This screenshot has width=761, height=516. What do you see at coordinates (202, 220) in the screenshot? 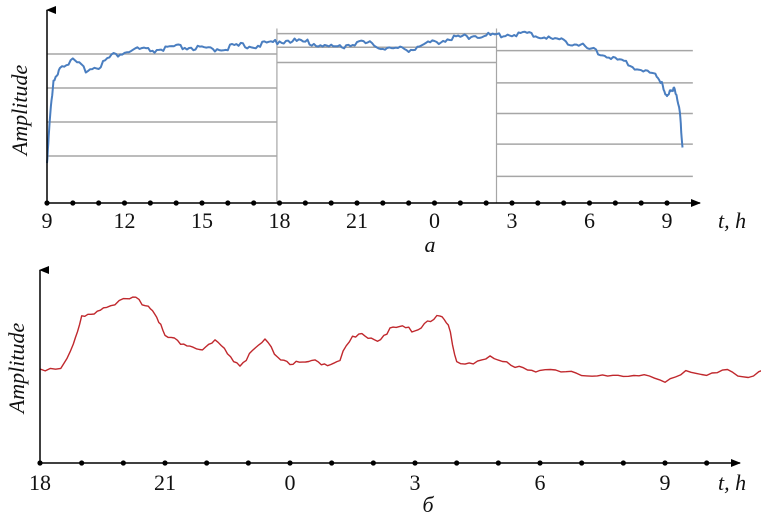
I see `x-tick-label: 15` at bounding box center [202, 220].